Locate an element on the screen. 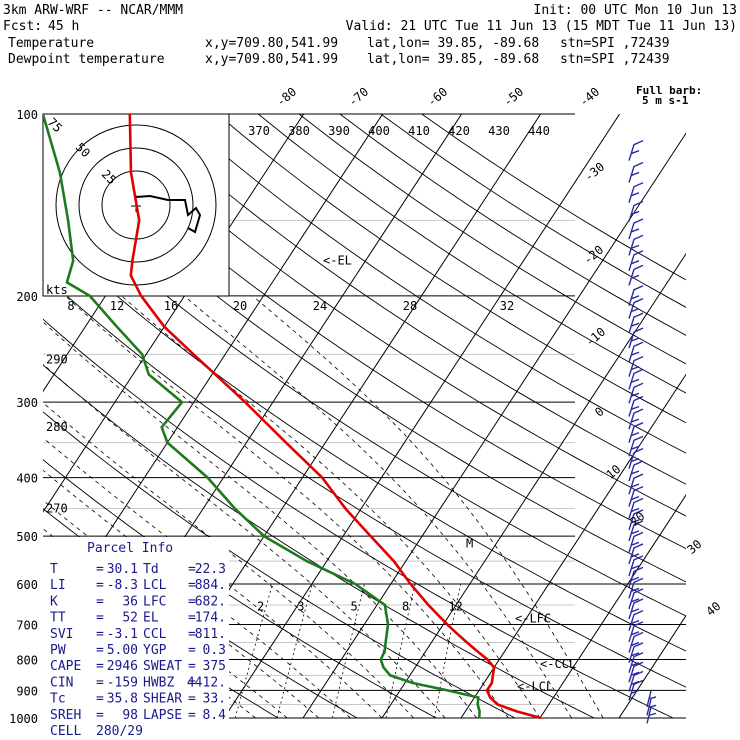 The height and width of the screenshot is (740, 740). parcel-key: T is located at coordinates (54, 569).